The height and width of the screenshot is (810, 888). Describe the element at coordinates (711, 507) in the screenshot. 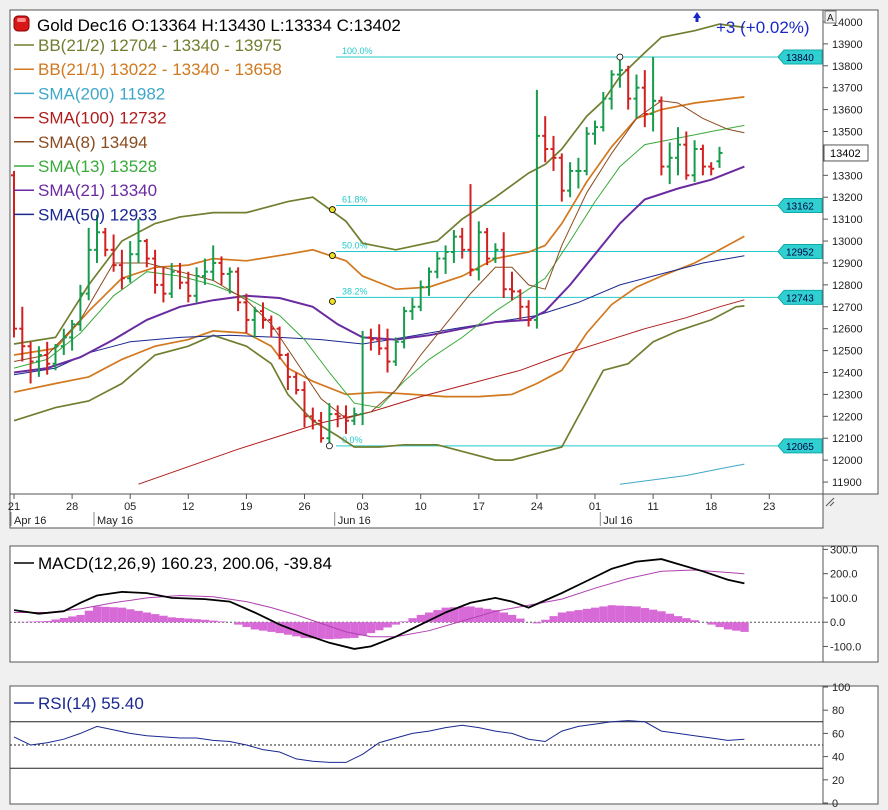

I see `time-tick-label: 18` at that location.